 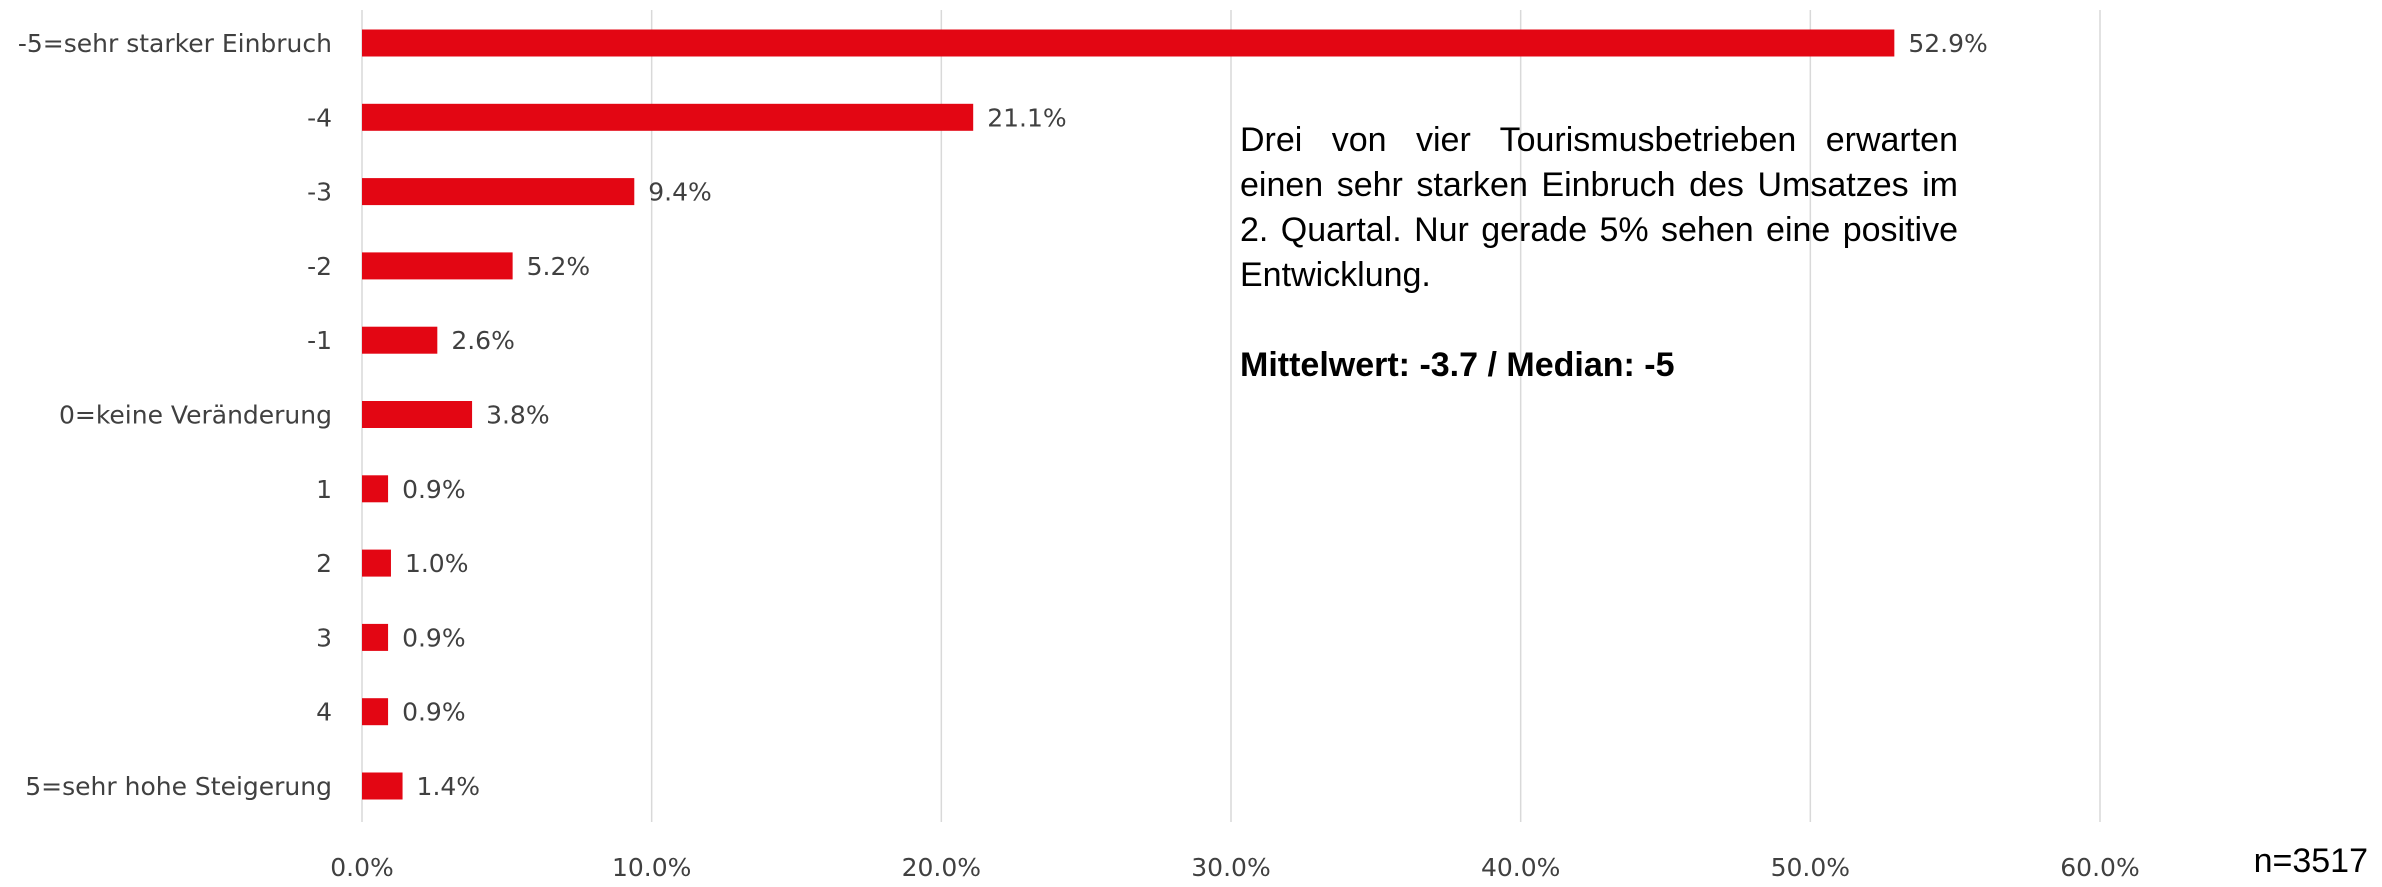 What do you see at coordinates (437, 563) in the screenshot?
I see `data-label: 1.0%` at bounding box center [437, 563].